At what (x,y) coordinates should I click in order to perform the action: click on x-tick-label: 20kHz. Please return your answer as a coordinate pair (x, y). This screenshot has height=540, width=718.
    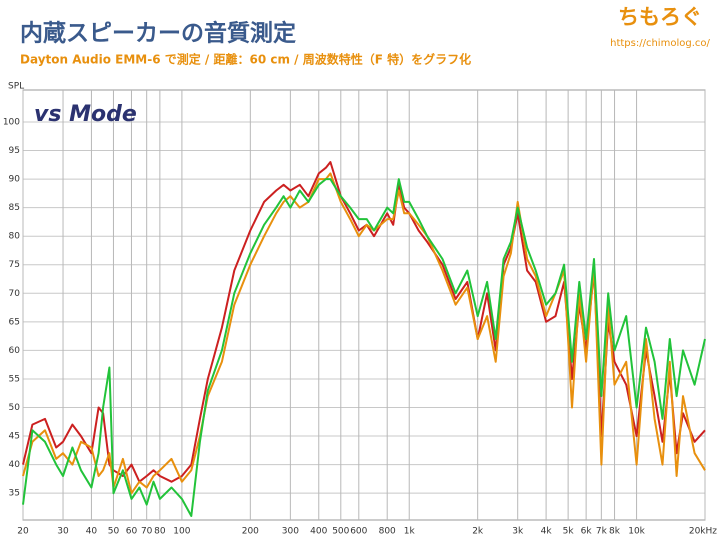
    Looking at the image, I should click on (703, 532).